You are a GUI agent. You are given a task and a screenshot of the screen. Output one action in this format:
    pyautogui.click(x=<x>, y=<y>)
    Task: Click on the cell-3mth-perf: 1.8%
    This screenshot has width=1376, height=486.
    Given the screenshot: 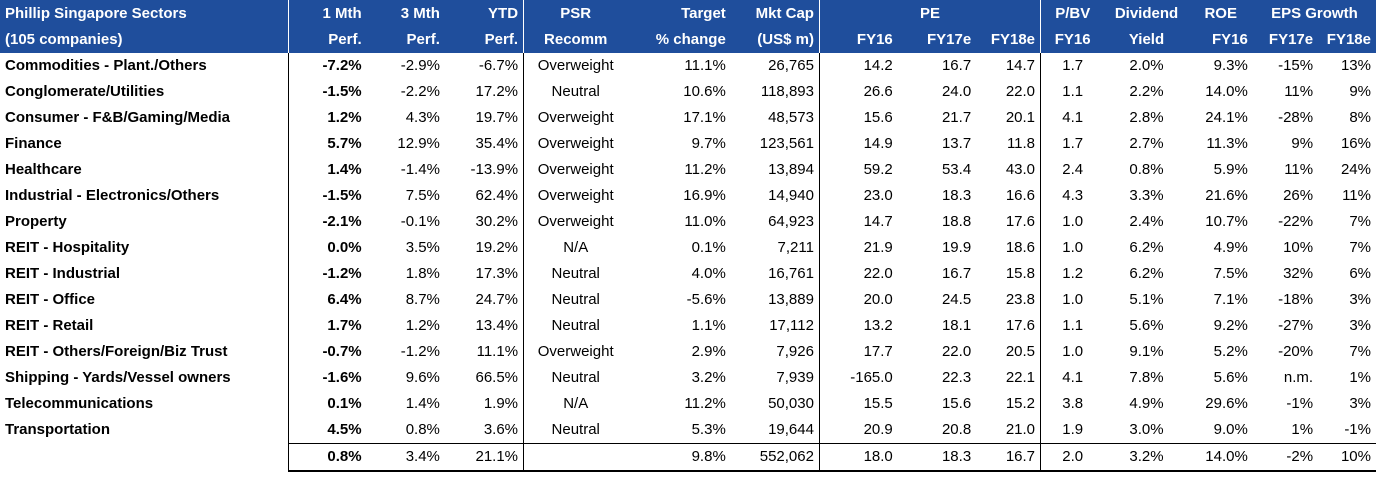 What is the action you would take?
    pyautogui.click(x=422, y=273)
    